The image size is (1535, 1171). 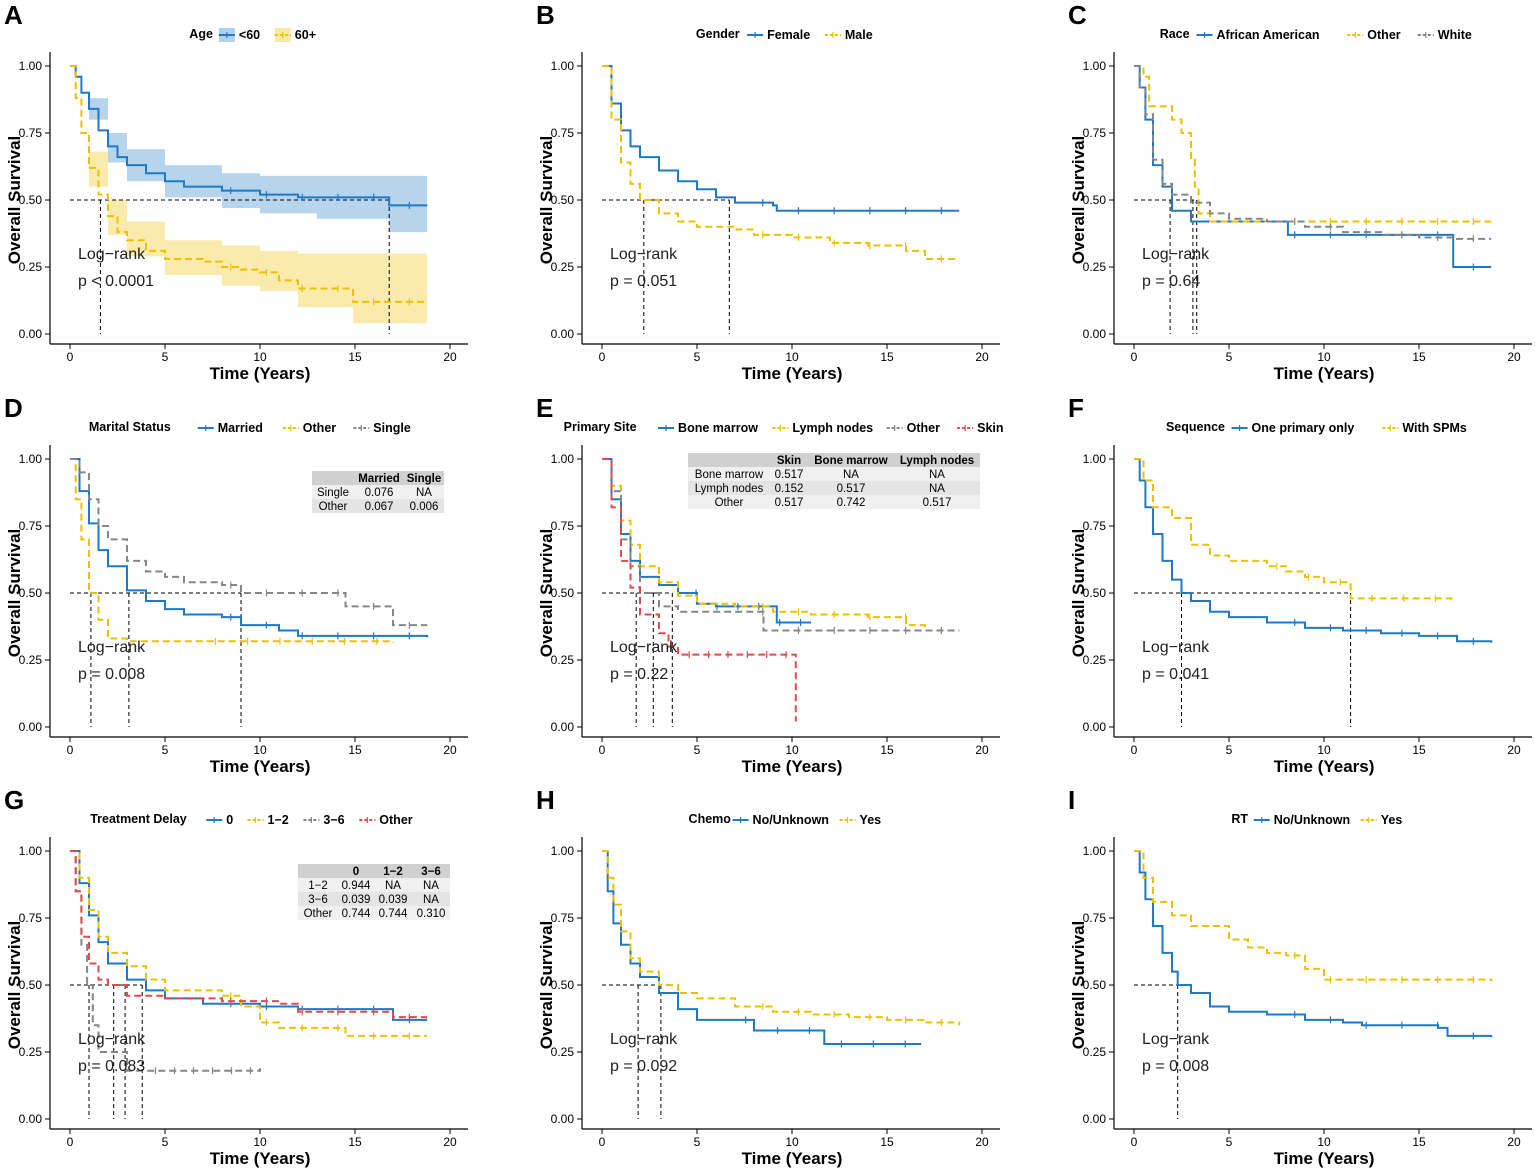 What do you see at coordinates (1071, 800) in the screenshot?
I see `panel-label: I` at bounding box center [1071, 800].